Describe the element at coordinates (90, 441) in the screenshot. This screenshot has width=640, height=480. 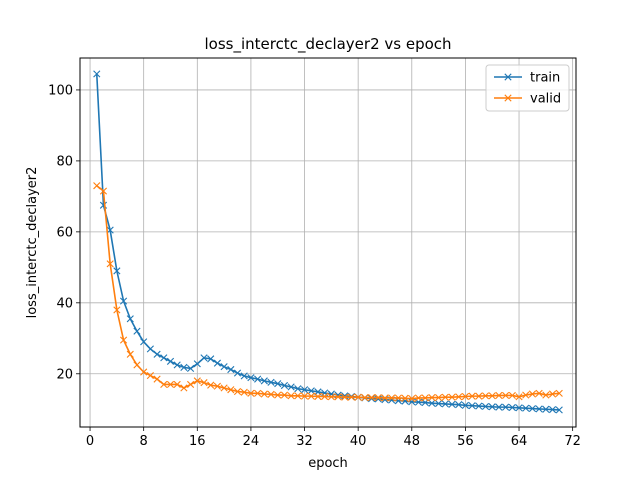
I see `x-tick-label: 0` at that location.